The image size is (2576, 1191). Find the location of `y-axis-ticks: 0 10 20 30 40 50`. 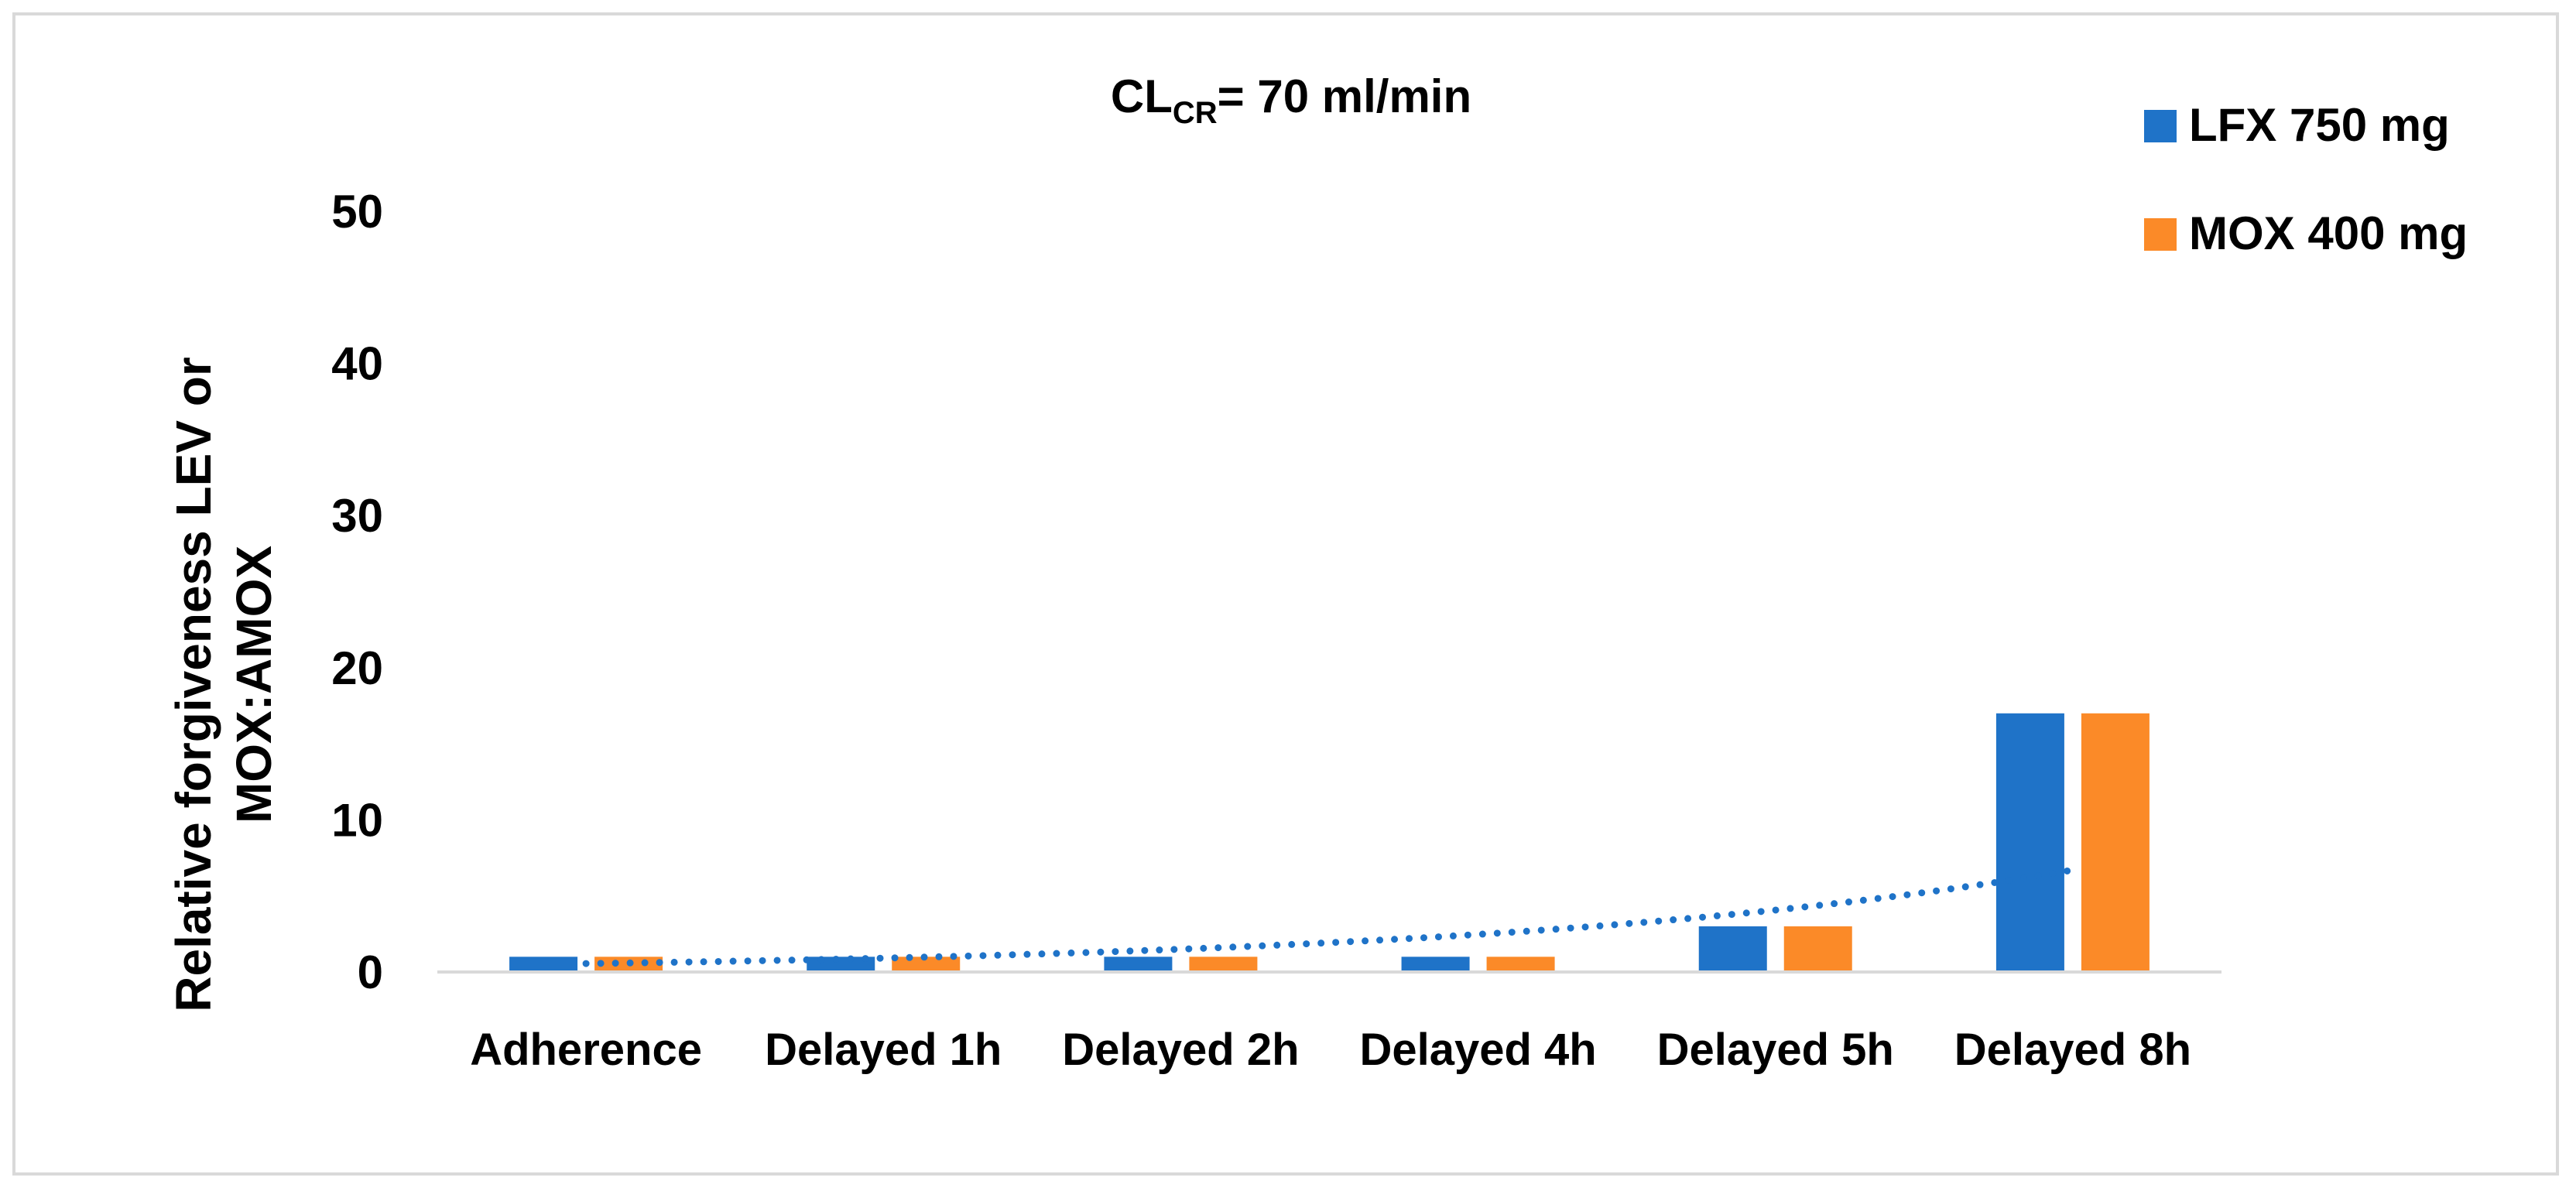

y-axis-ticks: 0 10 20 30 40 50 is located at coordinates (357, 592).